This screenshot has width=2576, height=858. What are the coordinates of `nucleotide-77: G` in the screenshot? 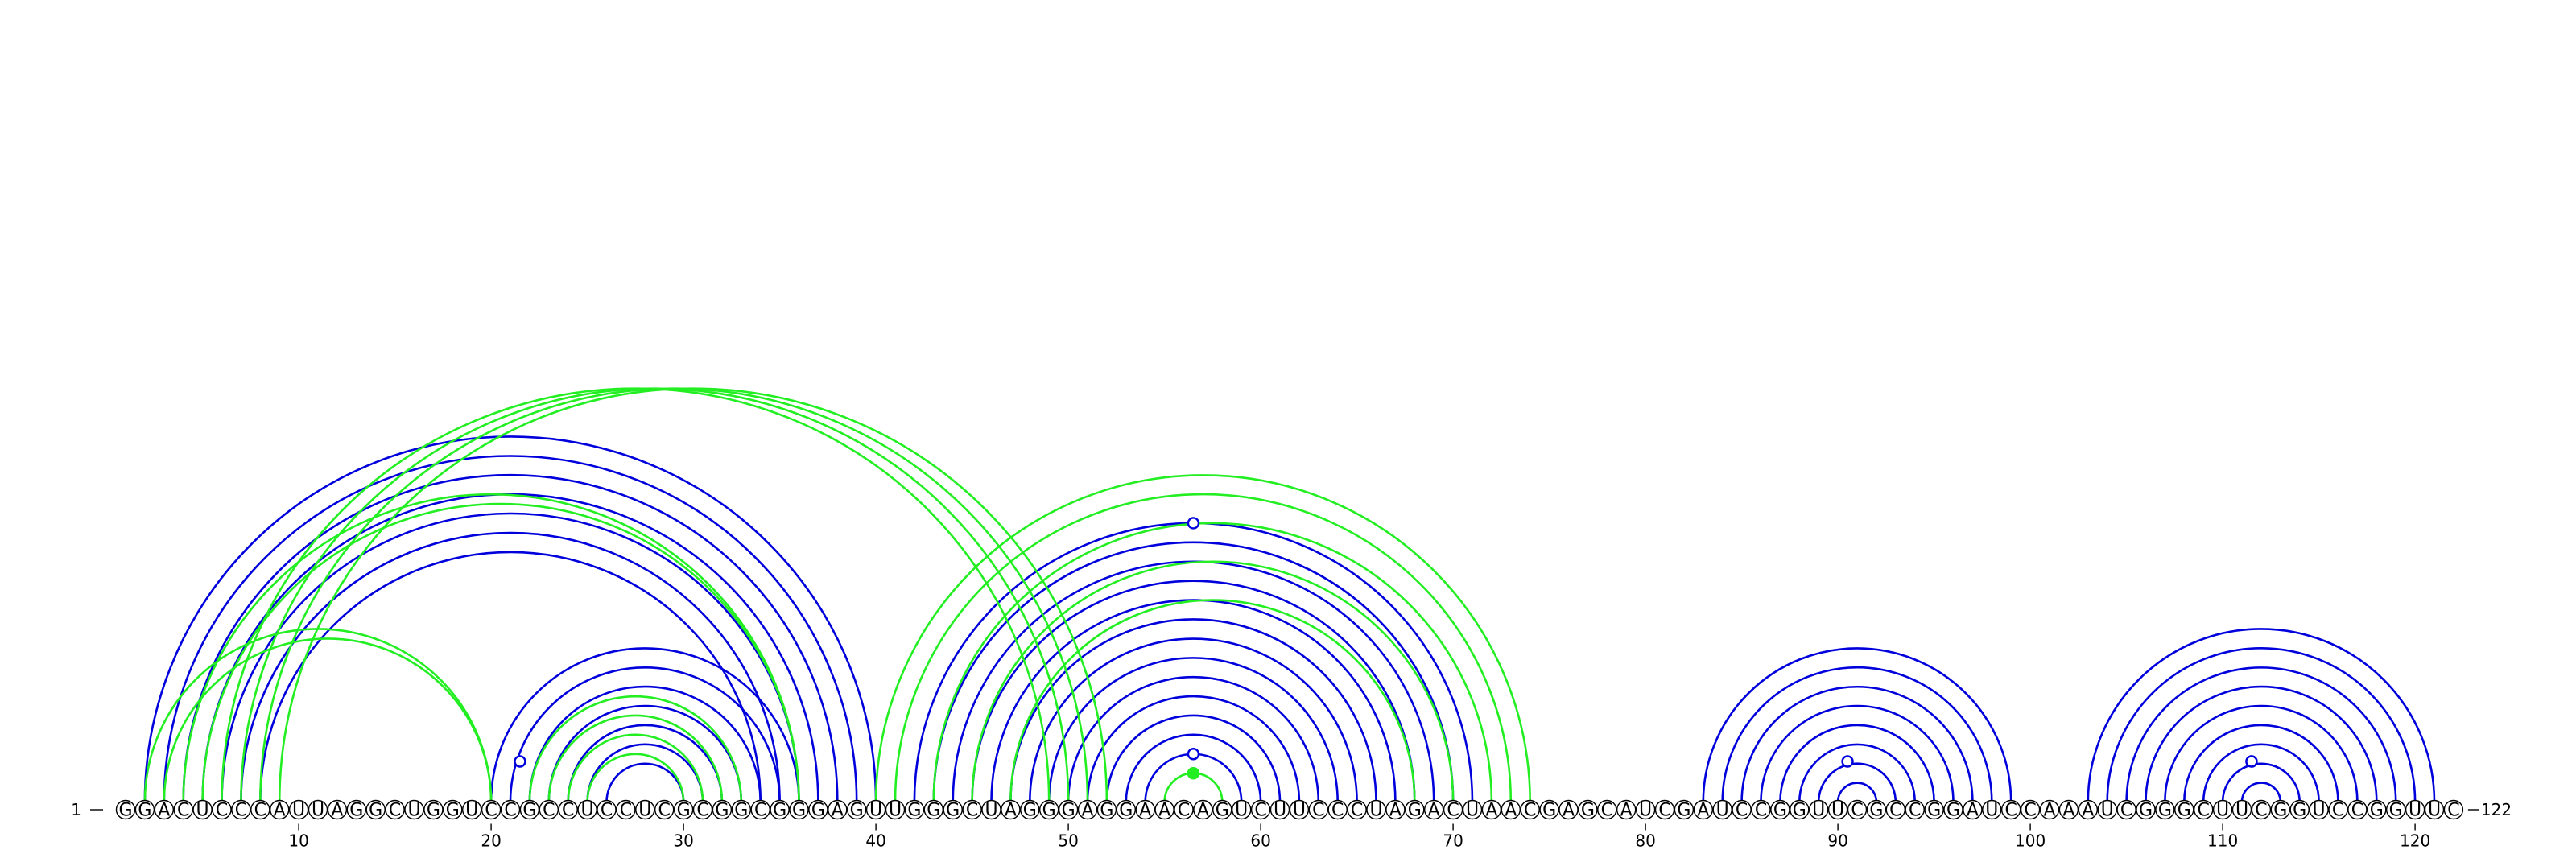 It's located at (1588, 810).